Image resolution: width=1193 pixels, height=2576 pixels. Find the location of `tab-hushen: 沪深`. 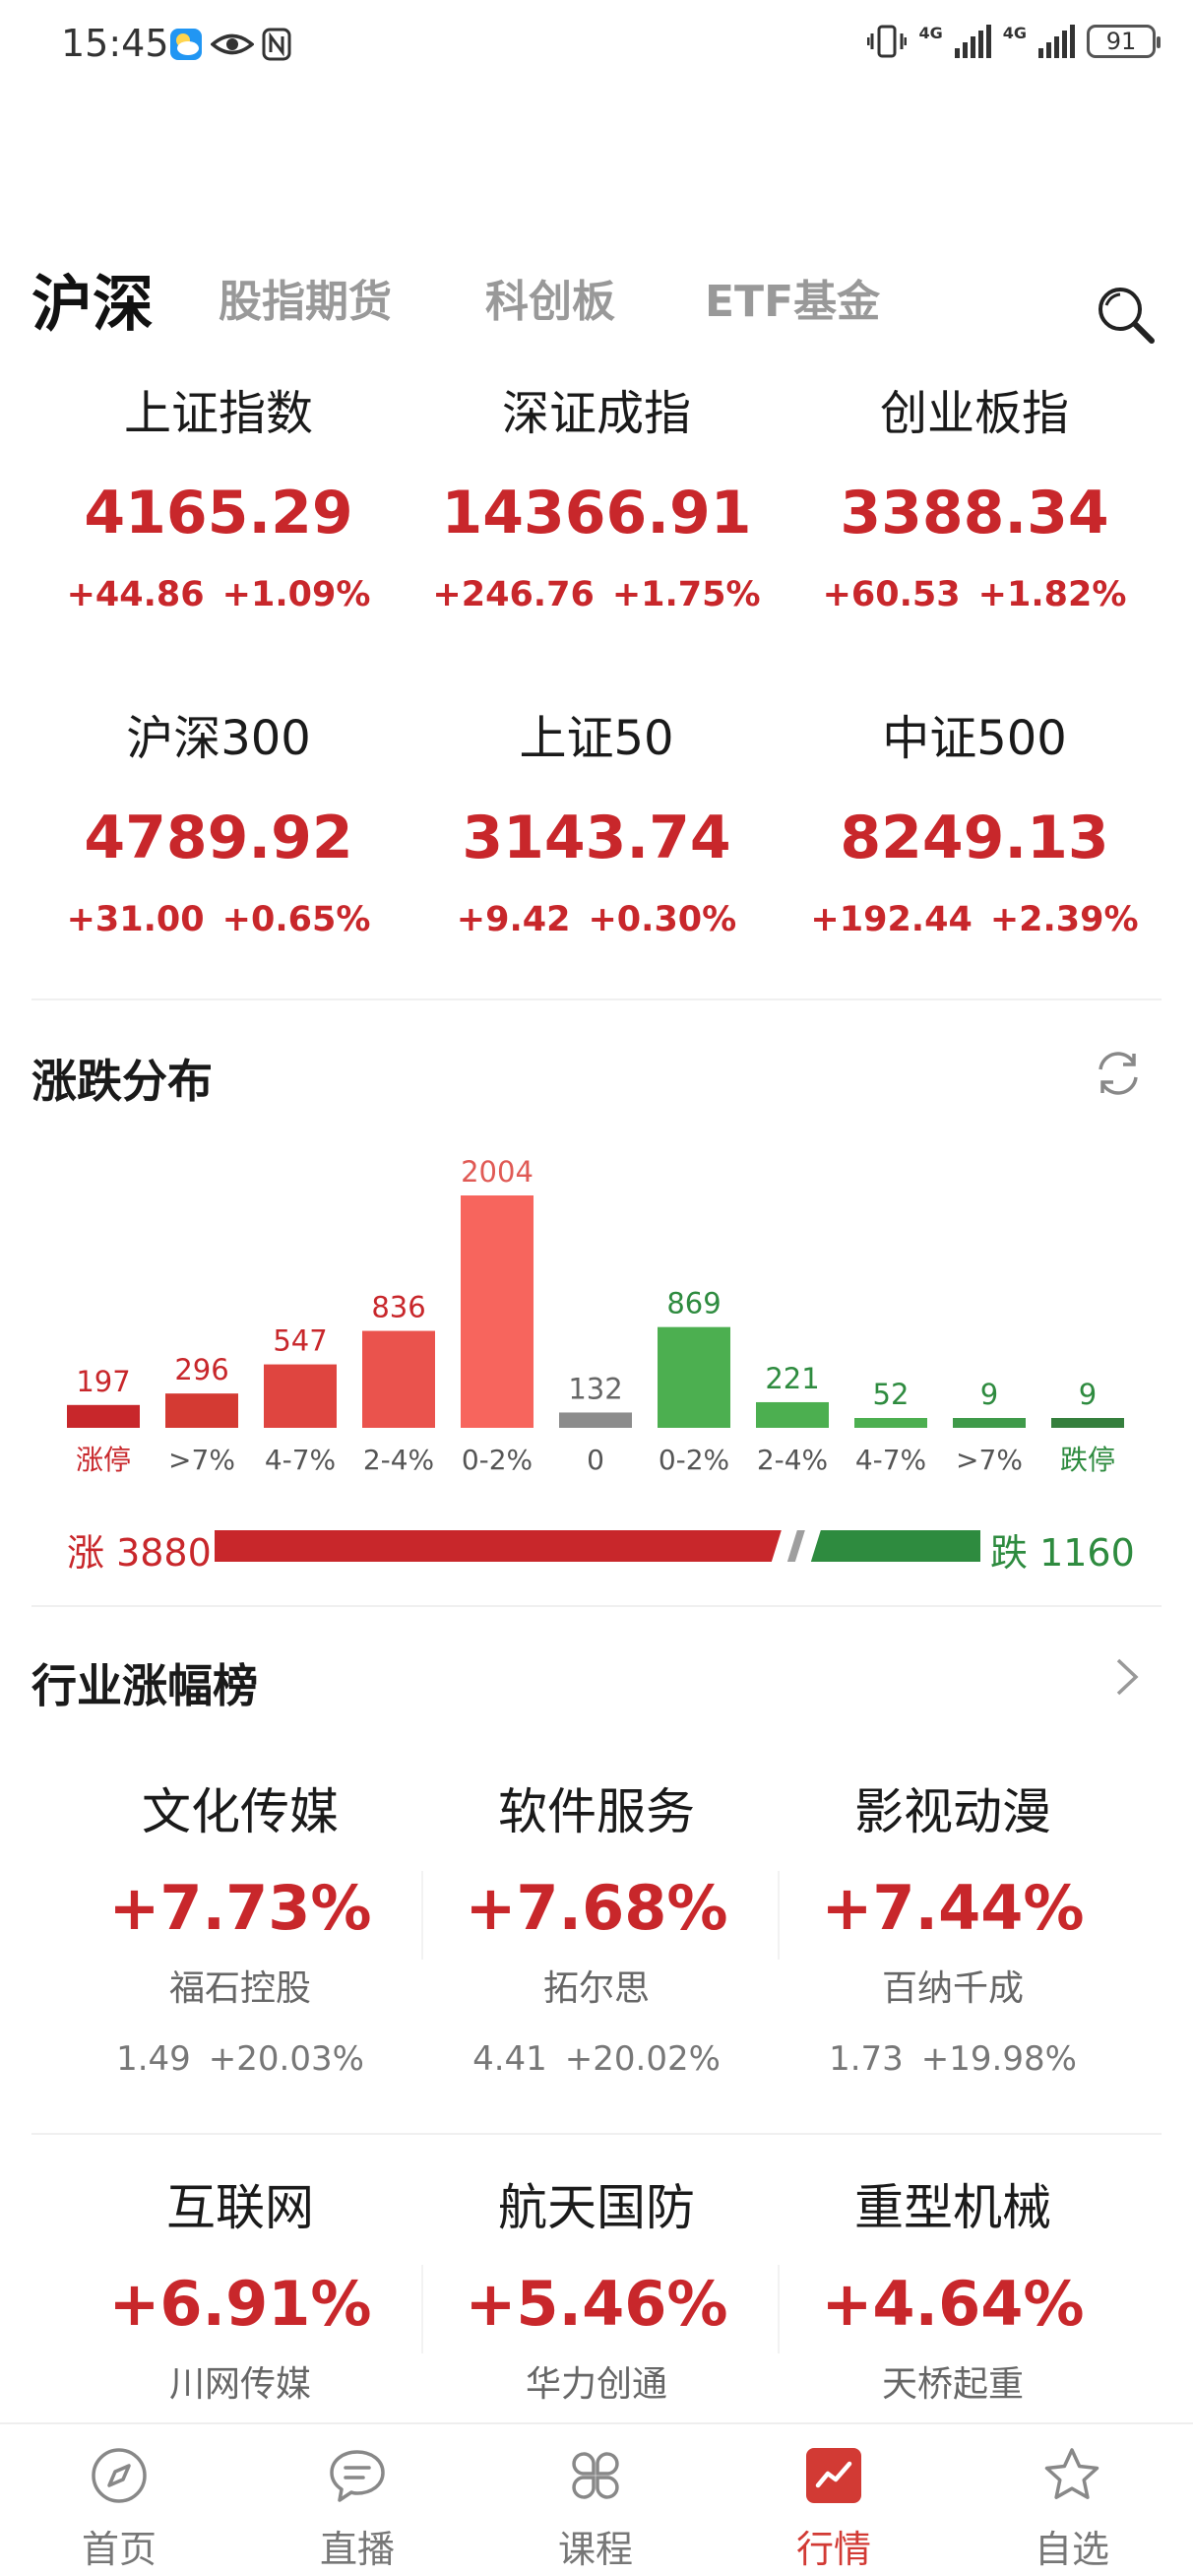

tab-hushen: 沪深 is located at coordinates (93, 304).